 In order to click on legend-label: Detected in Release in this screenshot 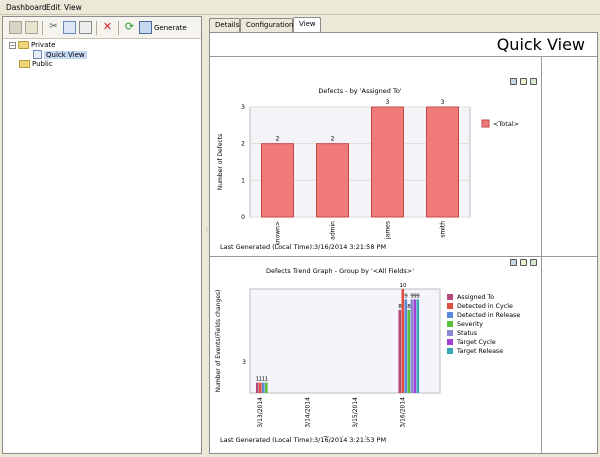, I will do `click(488, 315)`.